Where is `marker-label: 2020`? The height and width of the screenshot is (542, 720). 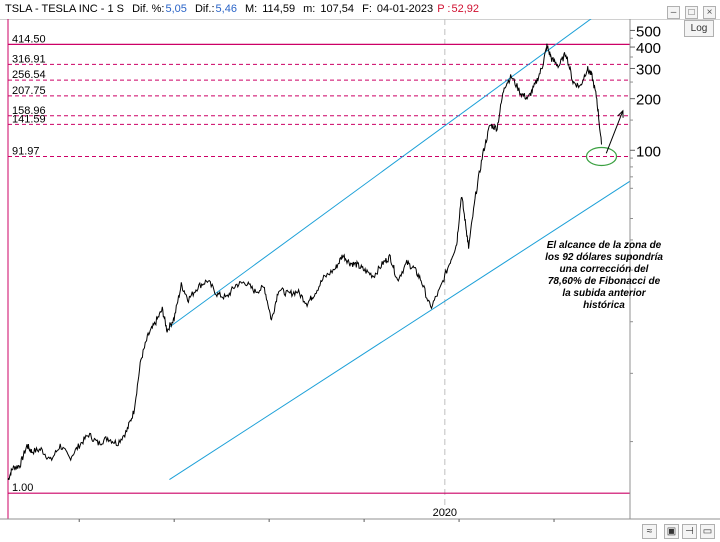 marker-label: 2020 is located at coordinates (445, 513).